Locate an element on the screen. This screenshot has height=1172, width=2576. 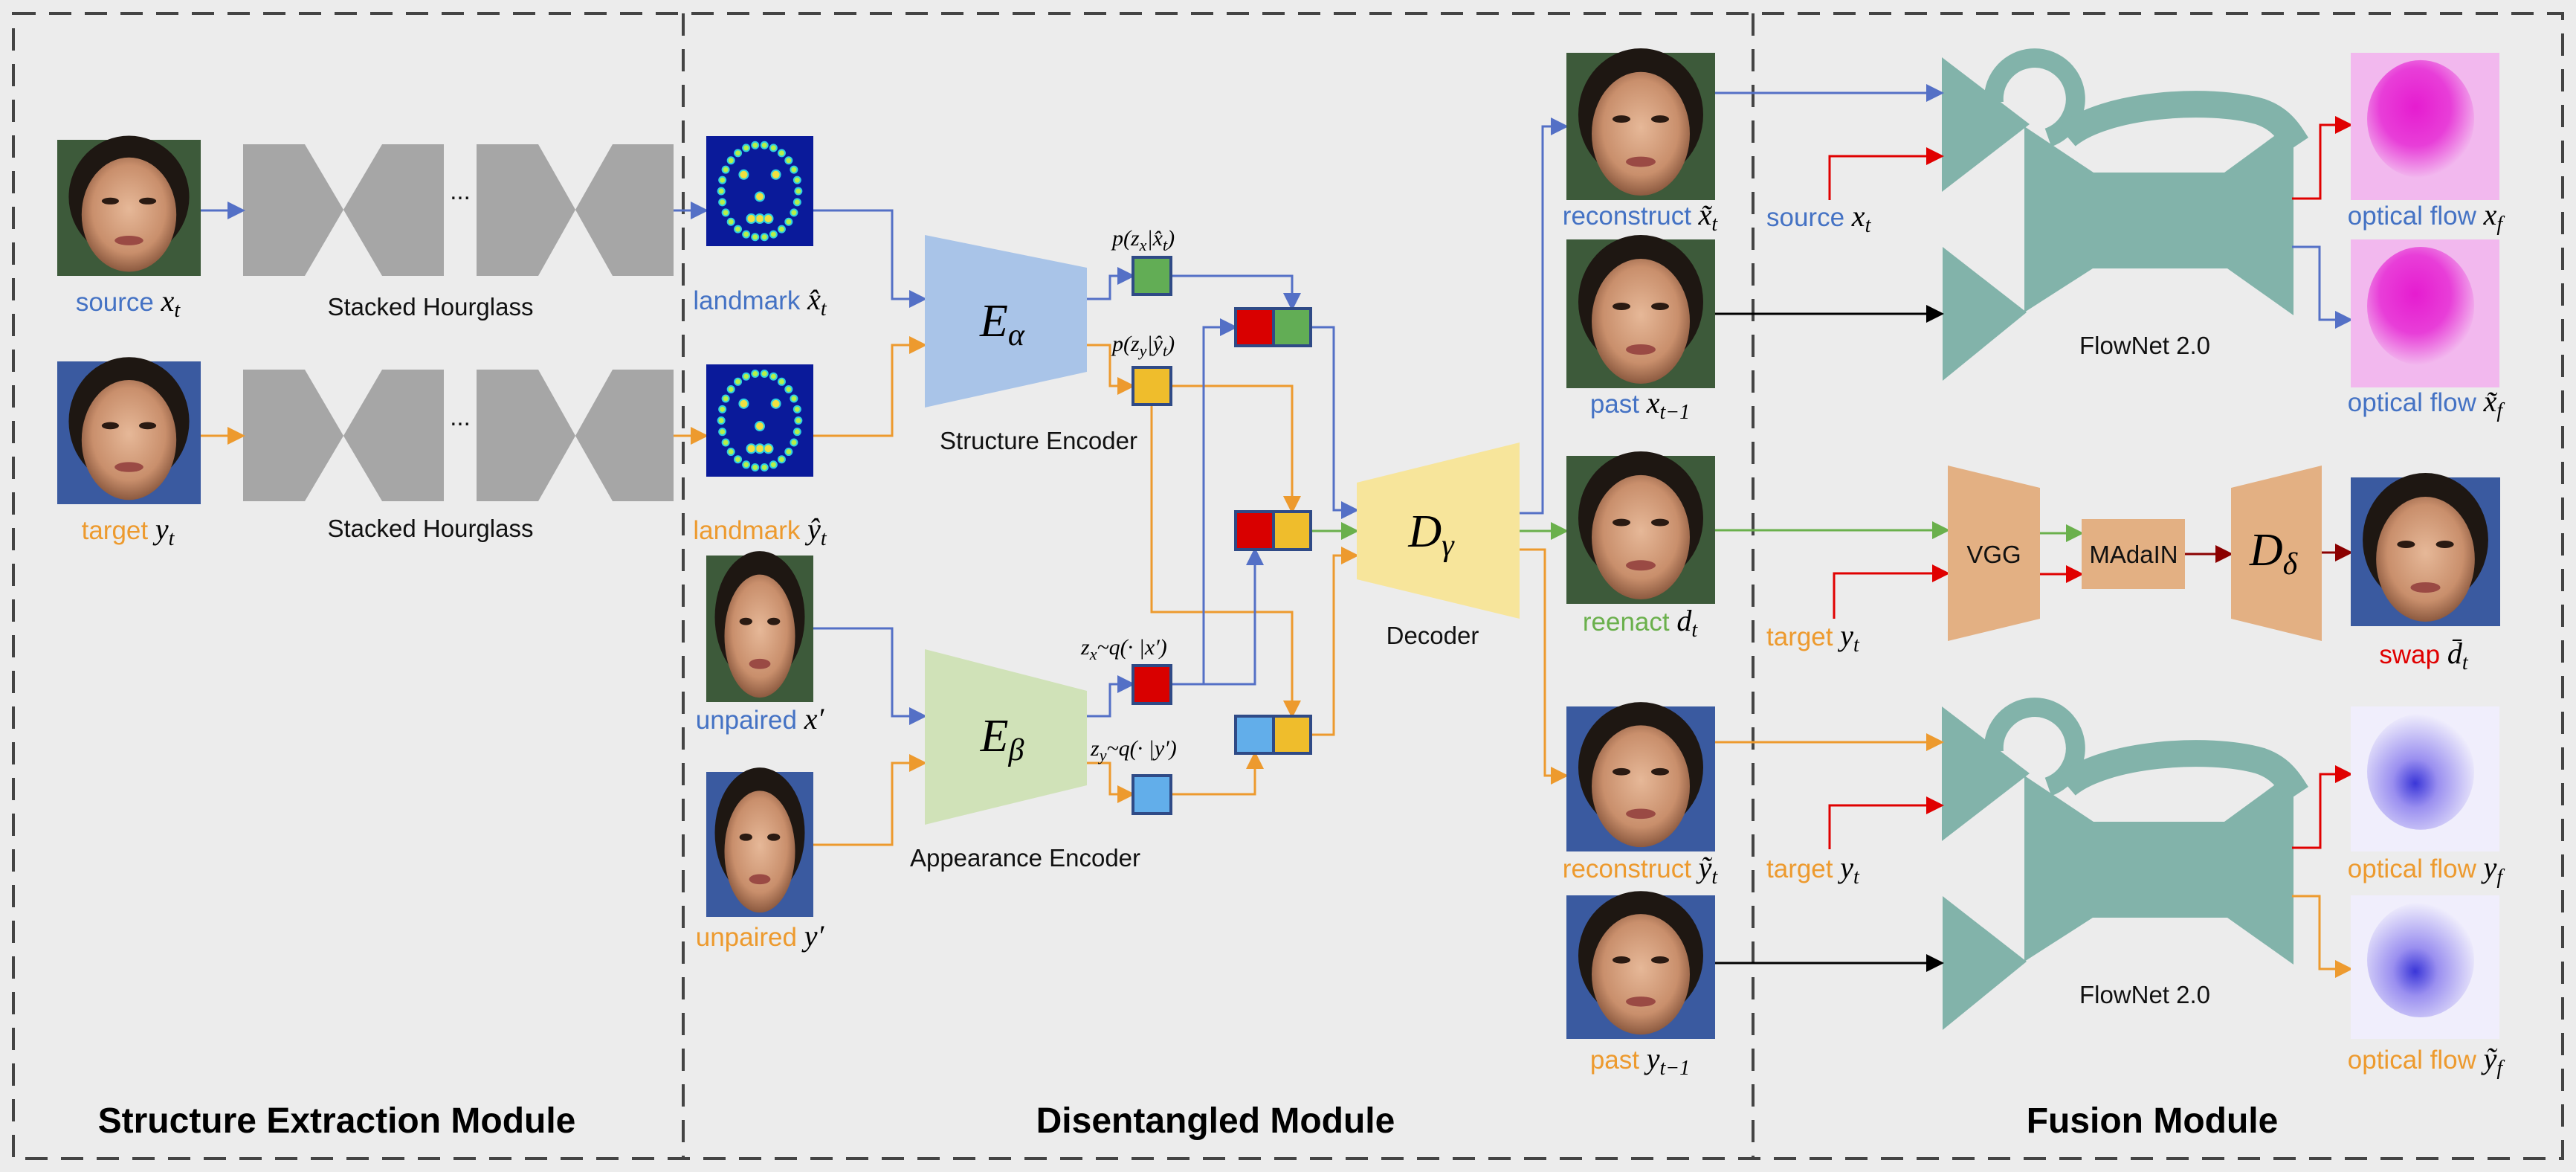
label-landmark-x: landmark x̂t is located at coordinates (760, 302).